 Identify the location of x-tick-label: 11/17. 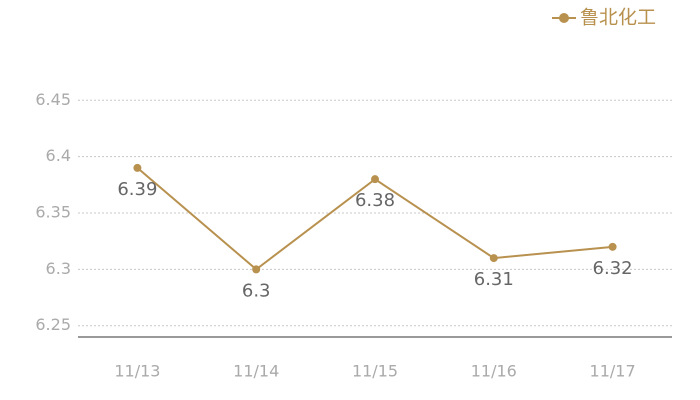
(613, 371).